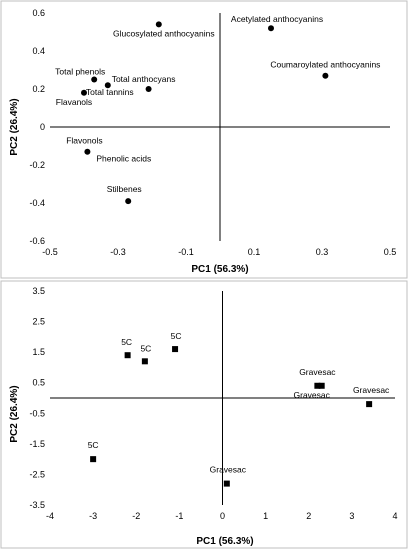 This screenshot has height=550, width=410. I want to click on x-tick-label: 0.3, so click(322, 252).